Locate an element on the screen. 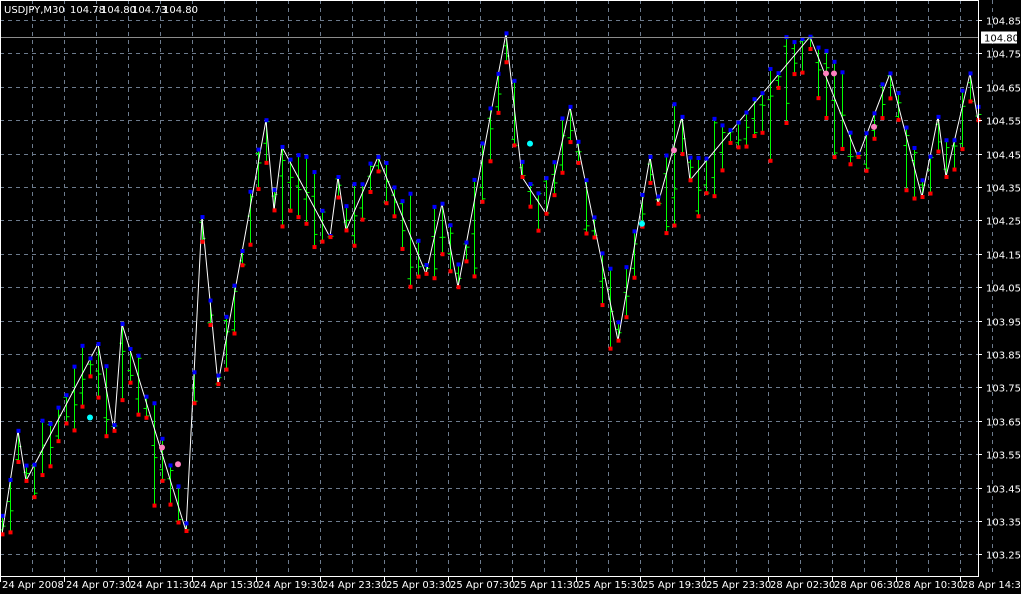 The width and height of the screenshot is (1021, 594). x-tick-label: 25 Apr 15:30 is located at coordinates (610, 585).